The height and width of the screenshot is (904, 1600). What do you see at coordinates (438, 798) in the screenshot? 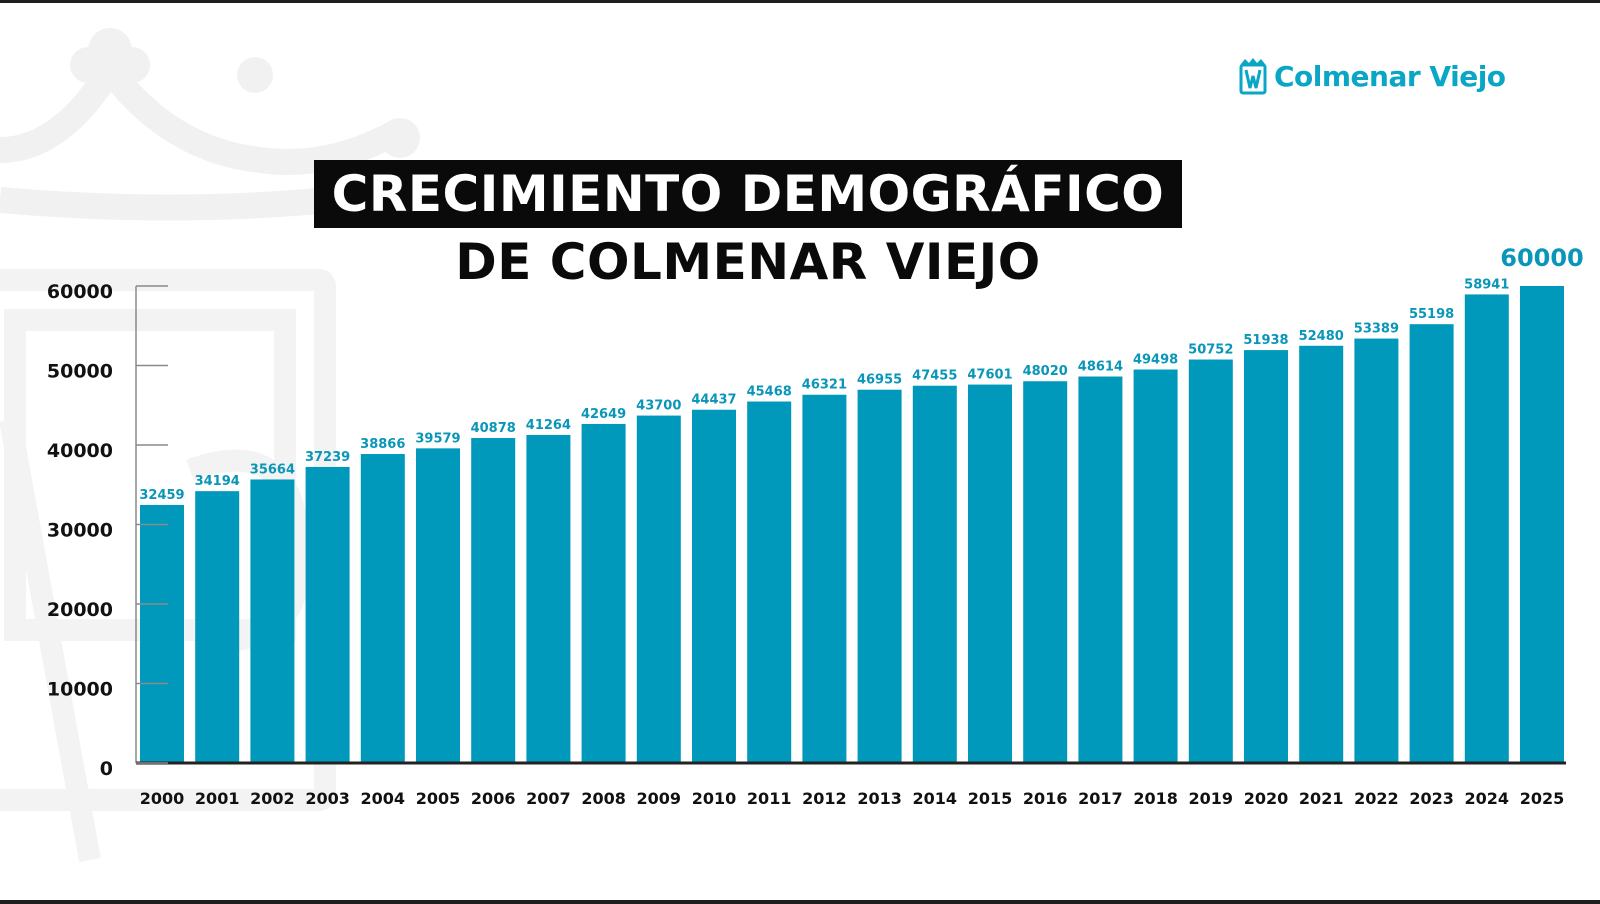
I see `x-tick-label: 2005` at bounding box center [438, 798].